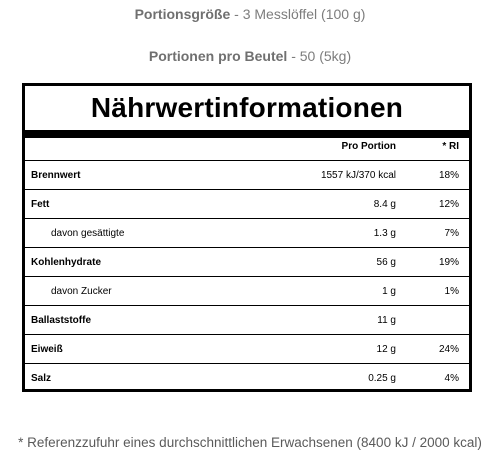  Describe the element at coordinates (319, 56) in the screenshot. I see `servings-per-bag-value: - 50 (5kg)` at that location.